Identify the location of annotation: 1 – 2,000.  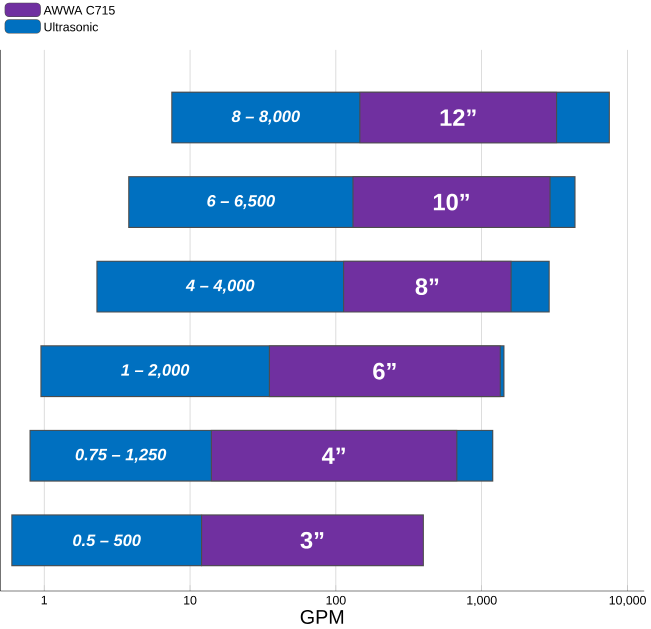
(155, 371).